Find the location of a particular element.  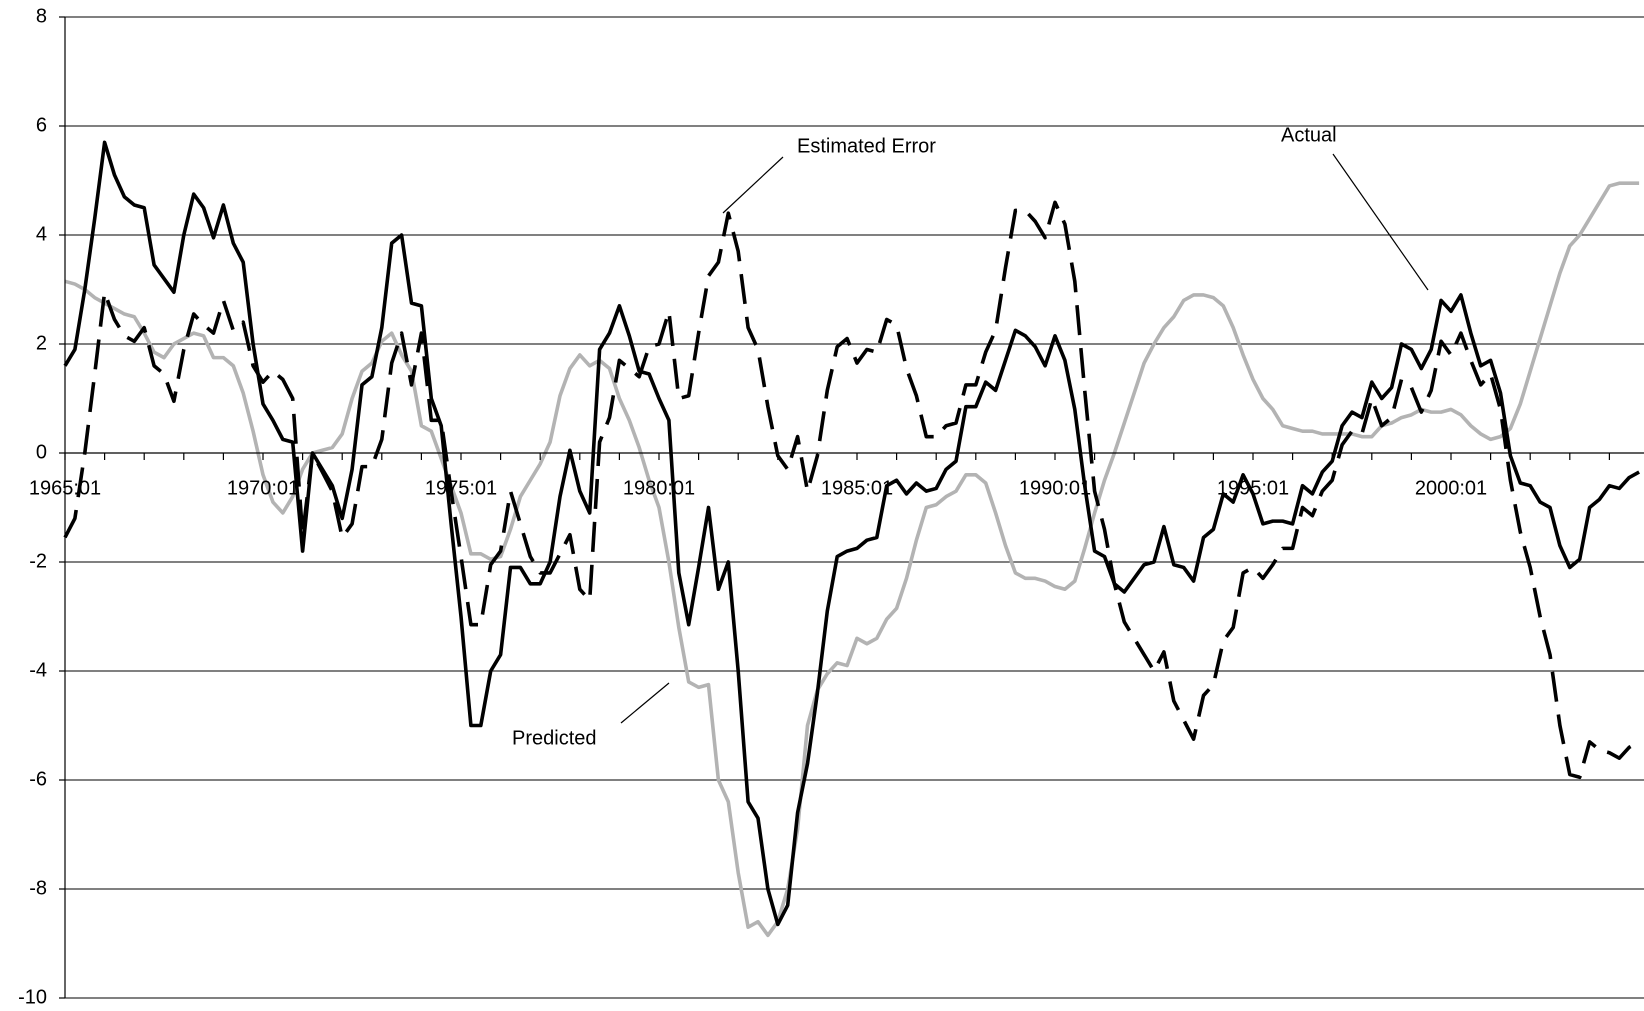

y-tick-label: 8 is located at coordinates (41, 16).